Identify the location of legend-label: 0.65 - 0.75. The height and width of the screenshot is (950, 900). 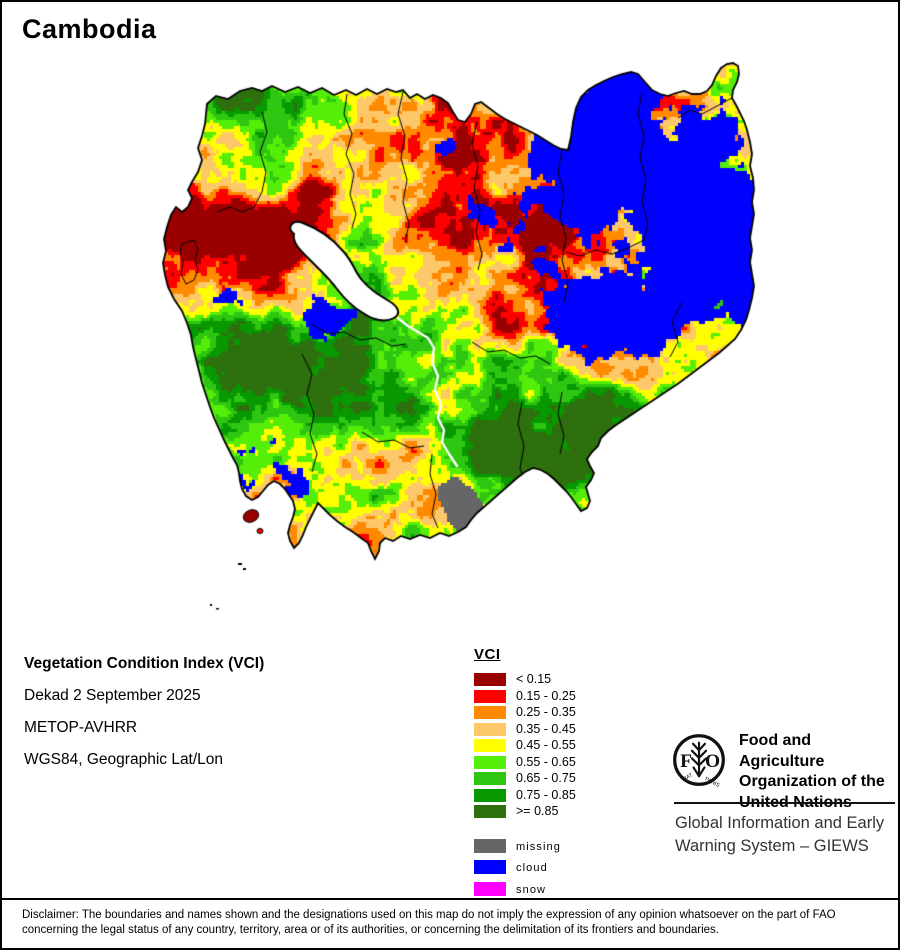
(546, 778).